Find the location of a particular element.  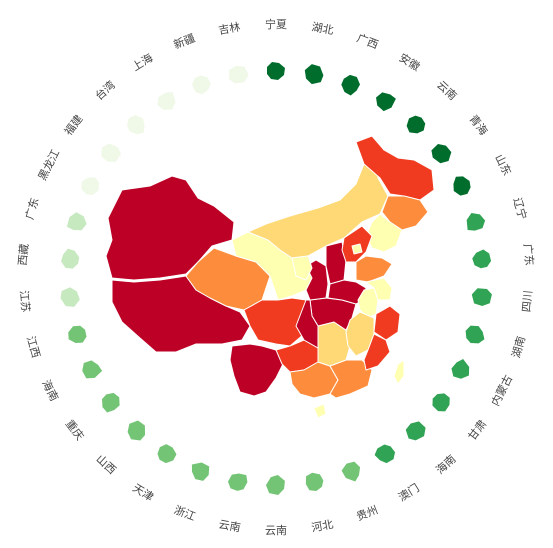

map-region-zhejiang is located at coordinates (387, 323).